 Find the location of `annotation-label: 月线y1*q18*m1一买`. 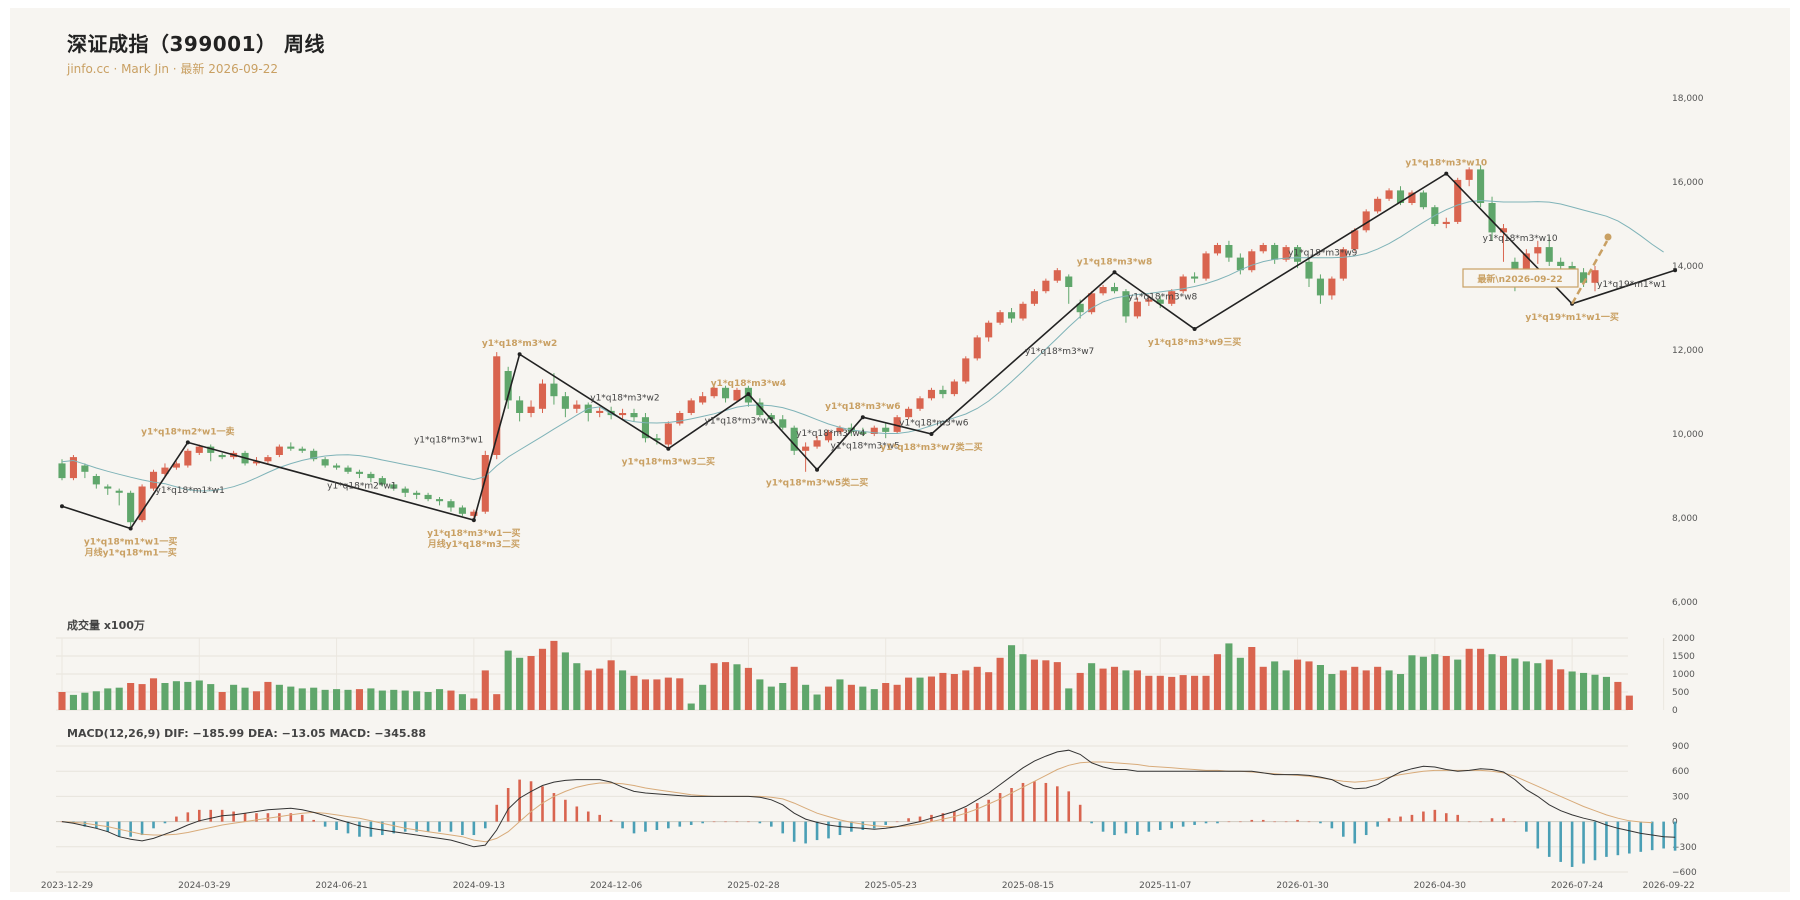

annotation-label: 月线y1*q18*m1一买 is located at coordinates (130, 553).